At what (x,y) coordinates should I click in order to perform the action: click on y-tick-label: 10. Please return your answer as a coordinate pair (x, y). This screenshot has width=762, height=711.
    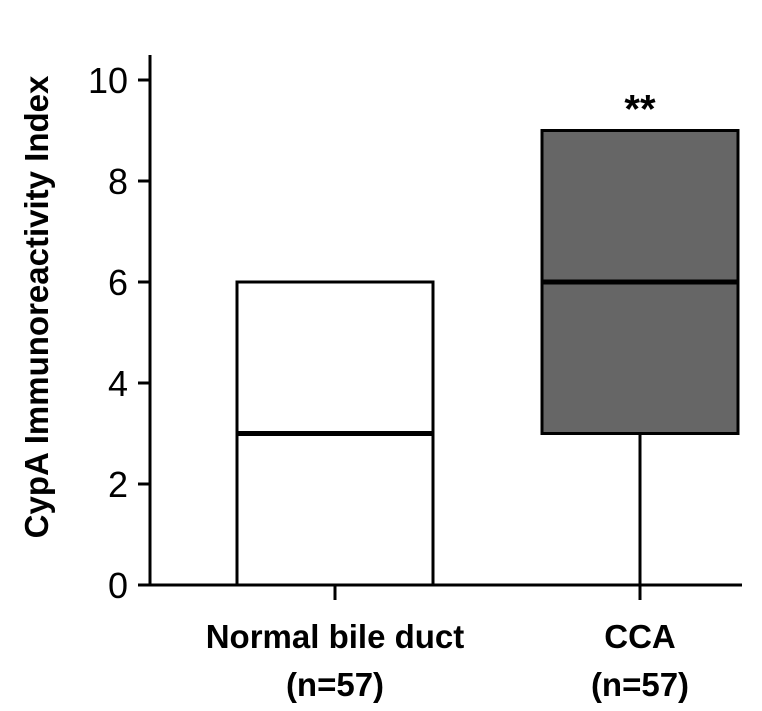
    Looking at the image, I should click on (108, 80).